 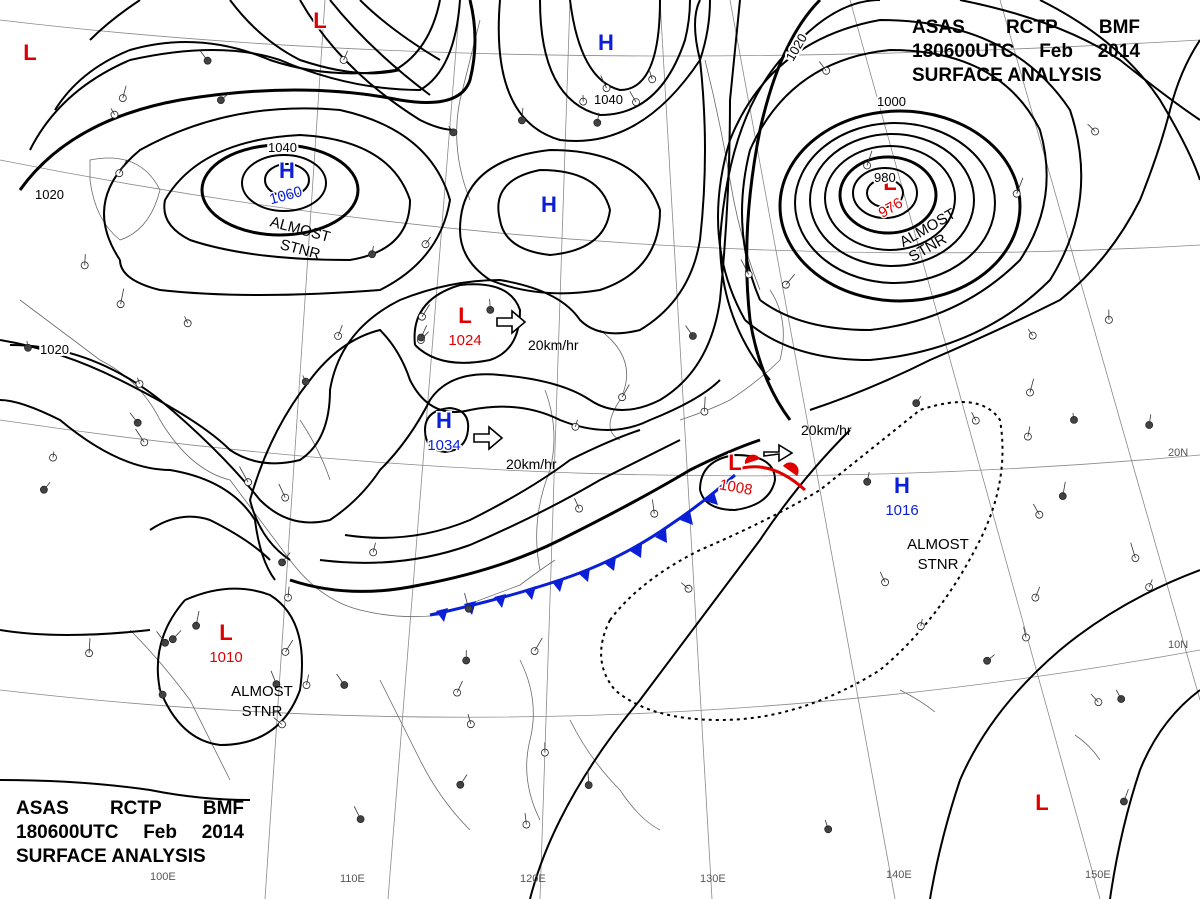 I want to click on isobar-label: 980, so click(x=885, y=177).